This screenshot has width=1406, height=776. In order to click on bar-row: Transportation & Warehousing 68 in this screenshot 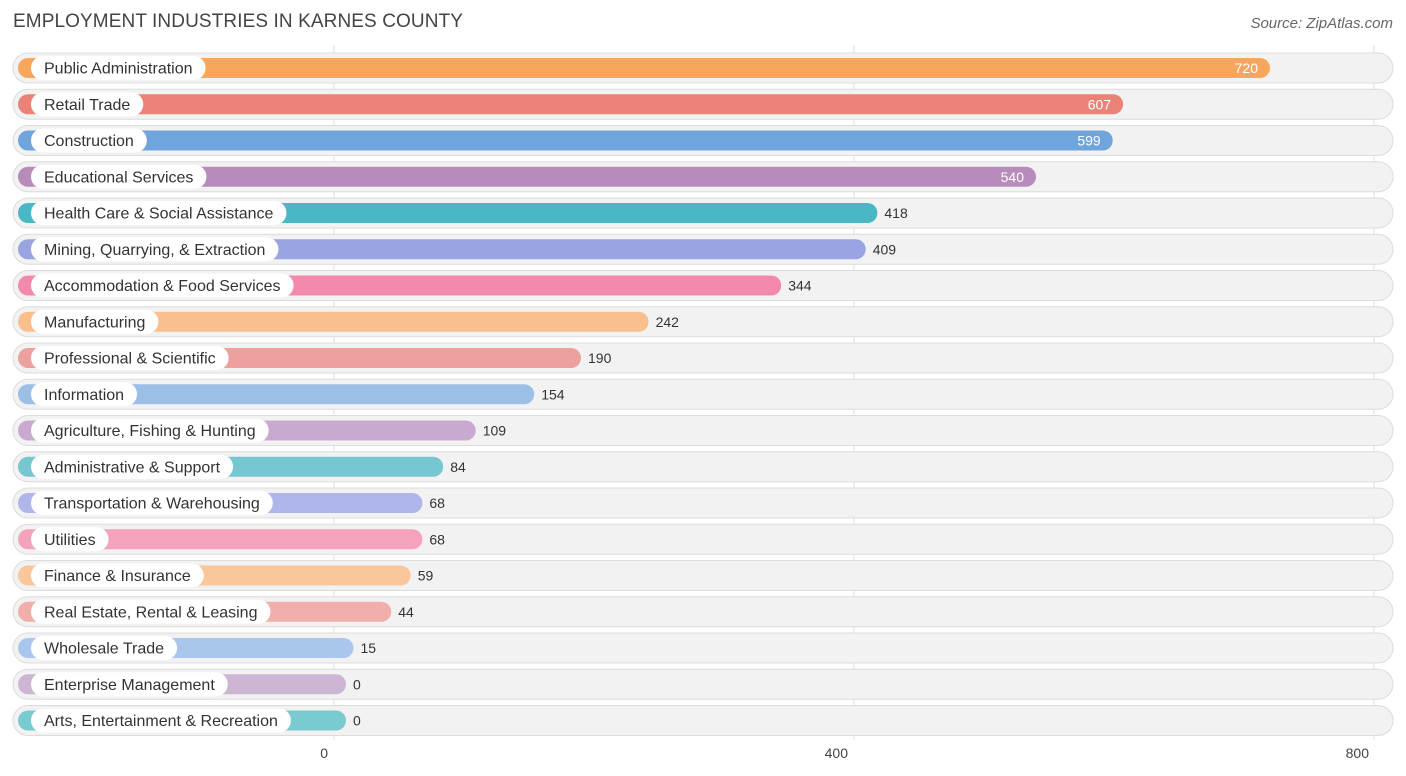, I will do `click(703, 503)`.